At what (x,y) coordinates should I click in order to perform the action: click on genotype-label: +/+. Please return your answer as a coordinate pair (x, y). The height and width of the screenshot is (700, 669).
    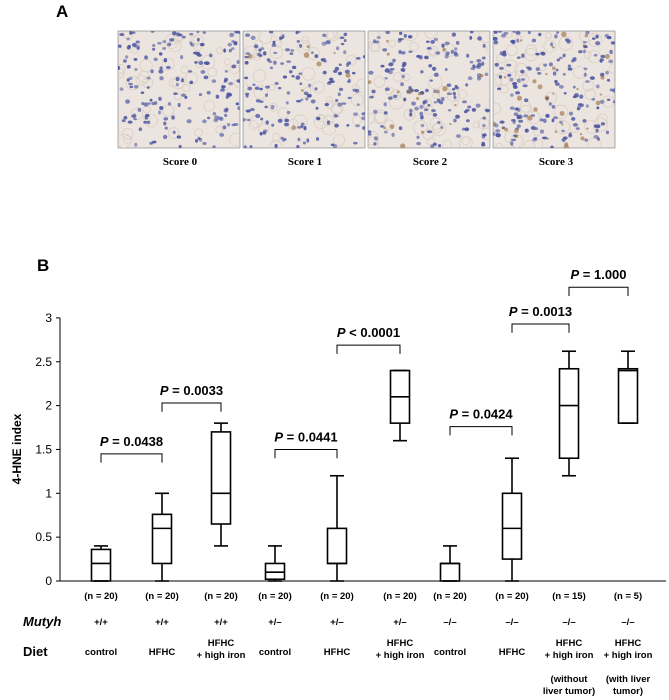
    Looking at the image, I should click on (221, 622).